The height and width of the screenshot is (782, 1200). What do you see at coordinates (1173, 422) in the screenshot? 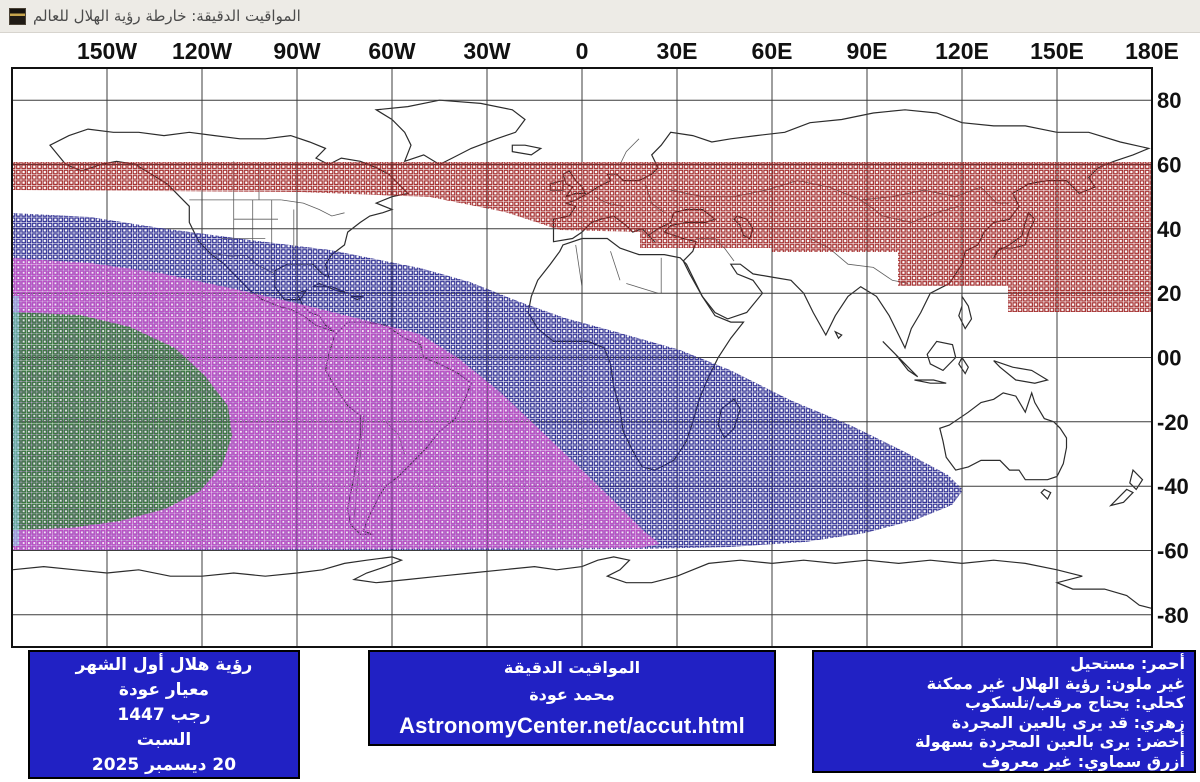
I see `latitude-label: -20` at bounding box center [1173, 422].